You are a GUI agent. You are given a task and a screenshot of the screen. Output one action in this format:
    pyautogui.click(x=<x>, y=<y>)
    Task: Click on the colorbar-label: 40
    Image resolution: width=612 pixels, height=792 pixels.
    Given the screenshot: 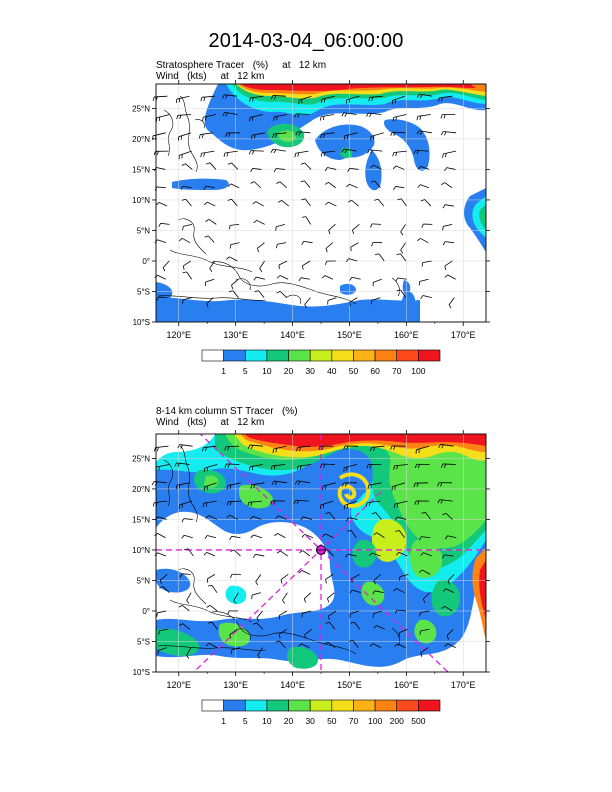 What is the action you would take?
    pyautogui.click(x=332, y=371)
    